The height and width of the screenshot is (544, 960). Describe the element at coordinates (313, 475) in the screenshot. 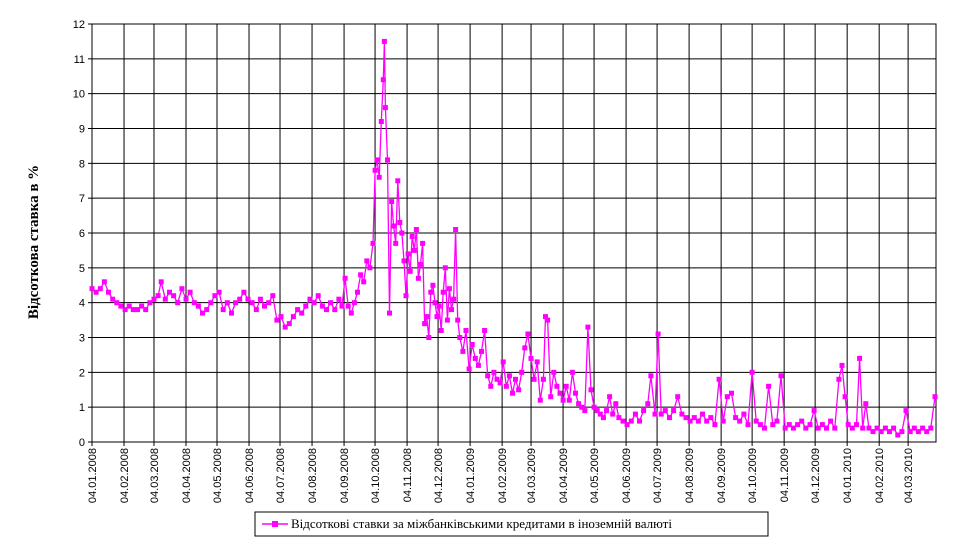

I see `x-tick-label: 04.08.2008` at that location.